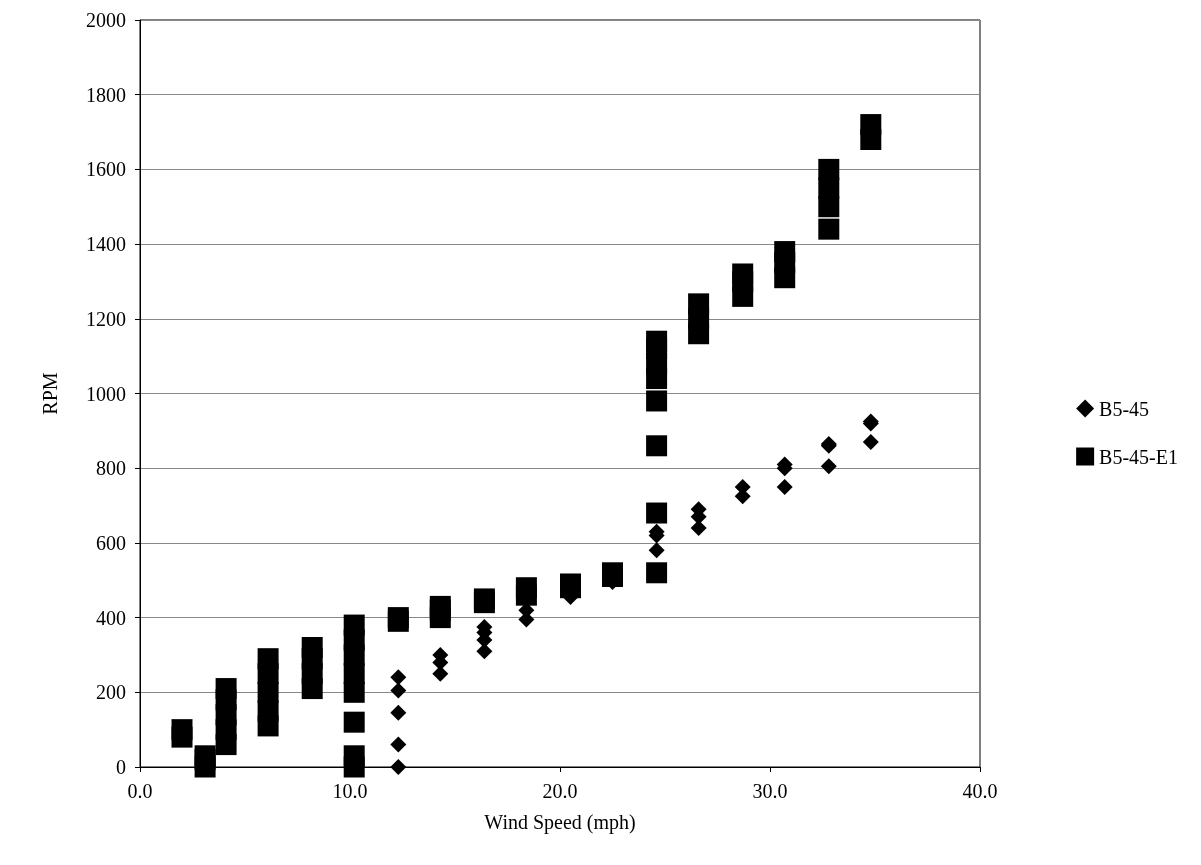 The width and height of the screenshot is (1201, 865). I want to click on x-axis-title: Wind Speed (mph), so click(560, 822).